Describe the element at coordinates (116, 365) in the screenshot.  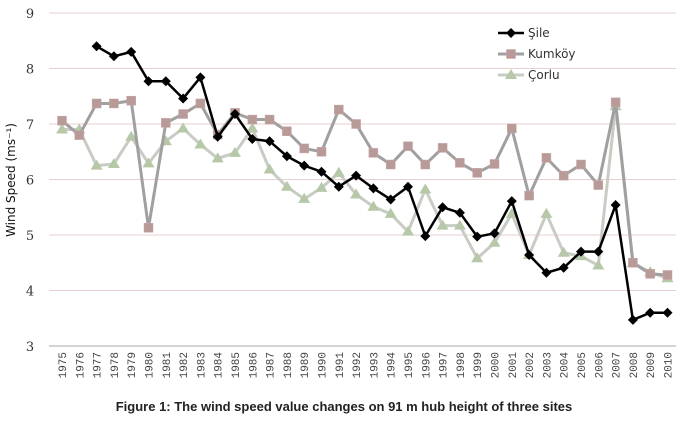
I see `x-tick-label: 1978` at that location.